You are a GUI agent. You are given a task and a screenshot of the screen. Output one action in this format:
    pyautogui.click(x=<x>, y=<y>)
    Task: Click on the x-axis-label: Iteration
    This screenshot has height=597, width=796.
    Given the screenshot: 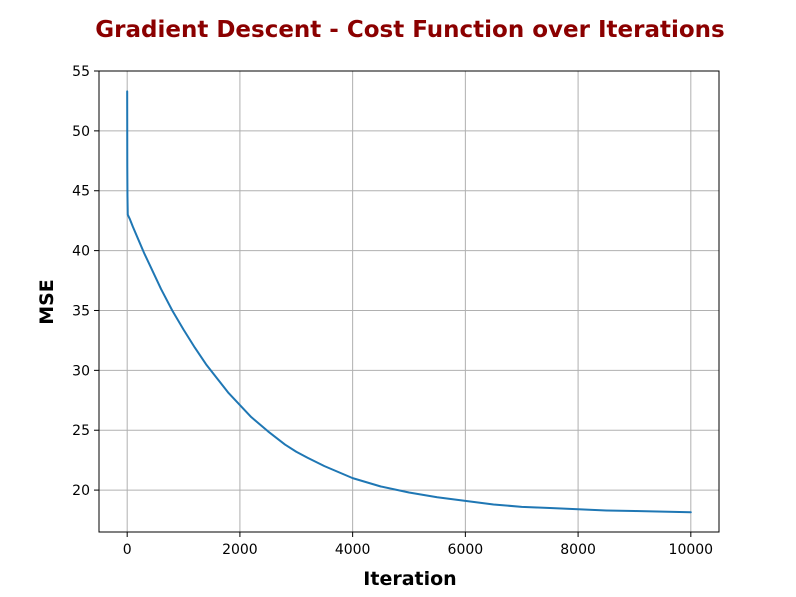 What is the action you would take?
    pyautogui.click(x=409, y=579)
    